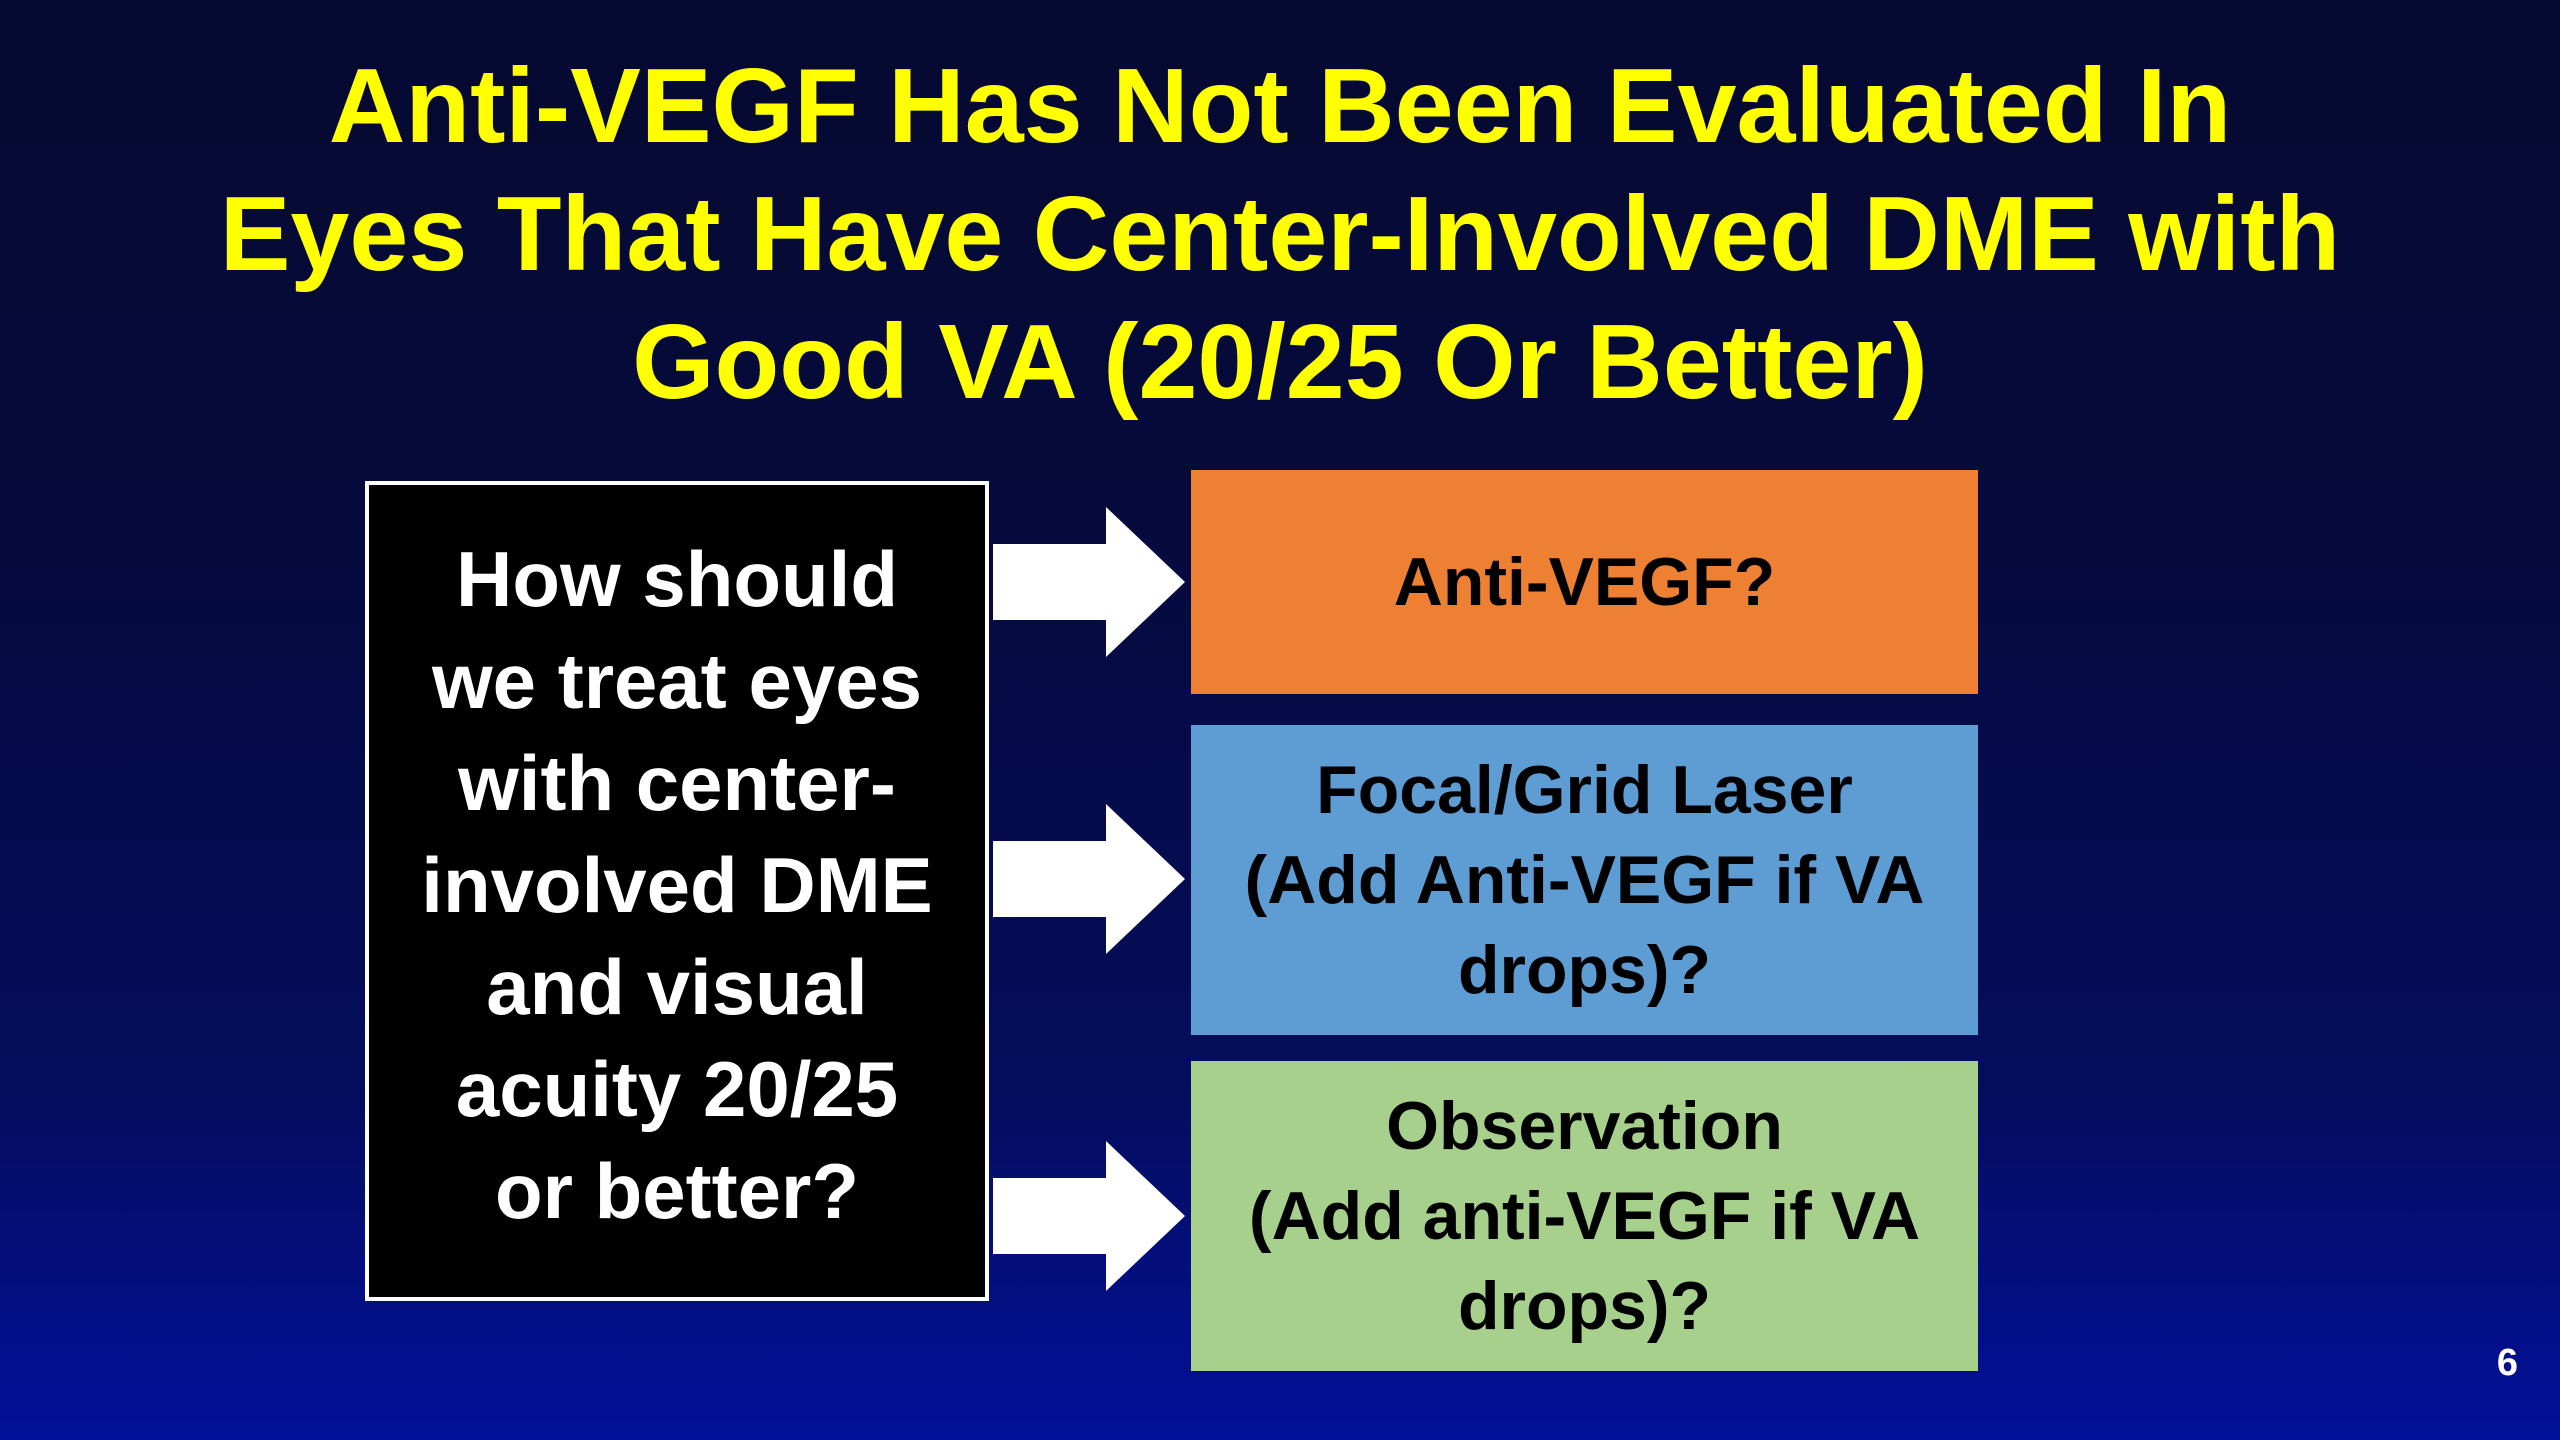 This screenshot has width=2560, height=1440. I want to click on option-label: Anti-VEGF?, so click(1584, 582).